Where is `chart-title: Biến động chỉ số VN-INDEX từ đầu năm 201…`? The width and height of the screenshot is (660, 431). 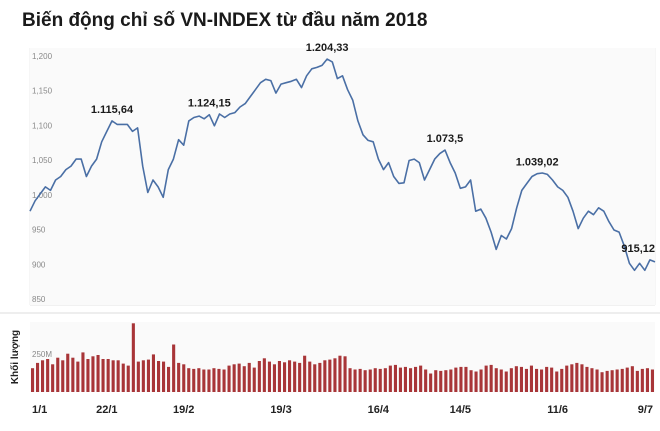
chart-title: Biến động chỉ số VN-INDEX từ đầu năm 201… is located at coordinates (225, 20).